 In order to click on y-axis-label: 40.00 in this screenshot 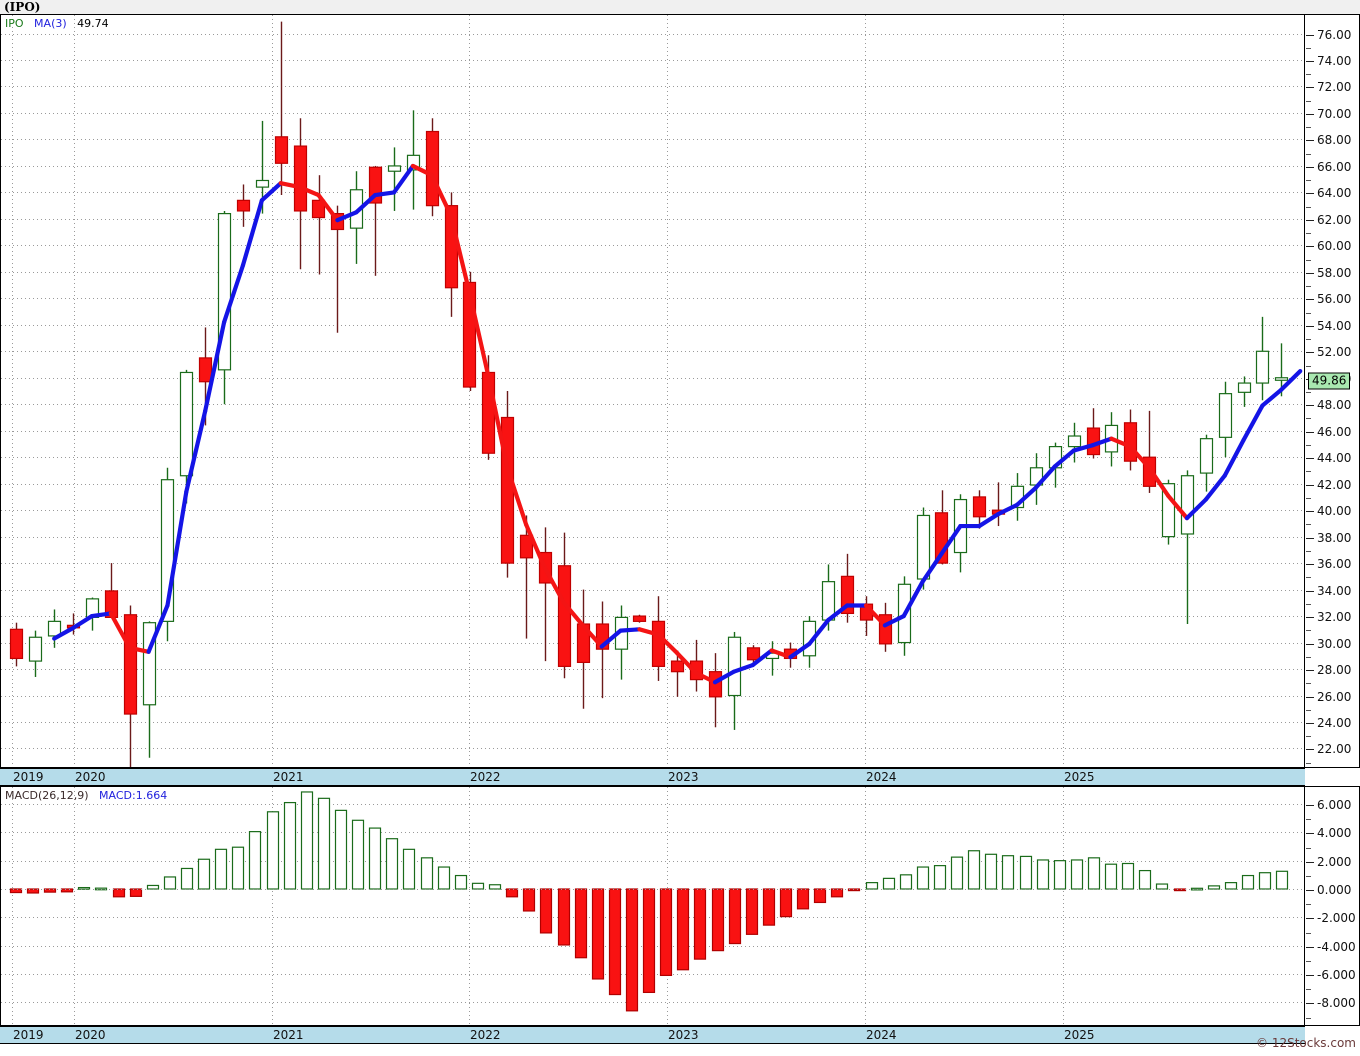, I will do `click(1334, 511)`.